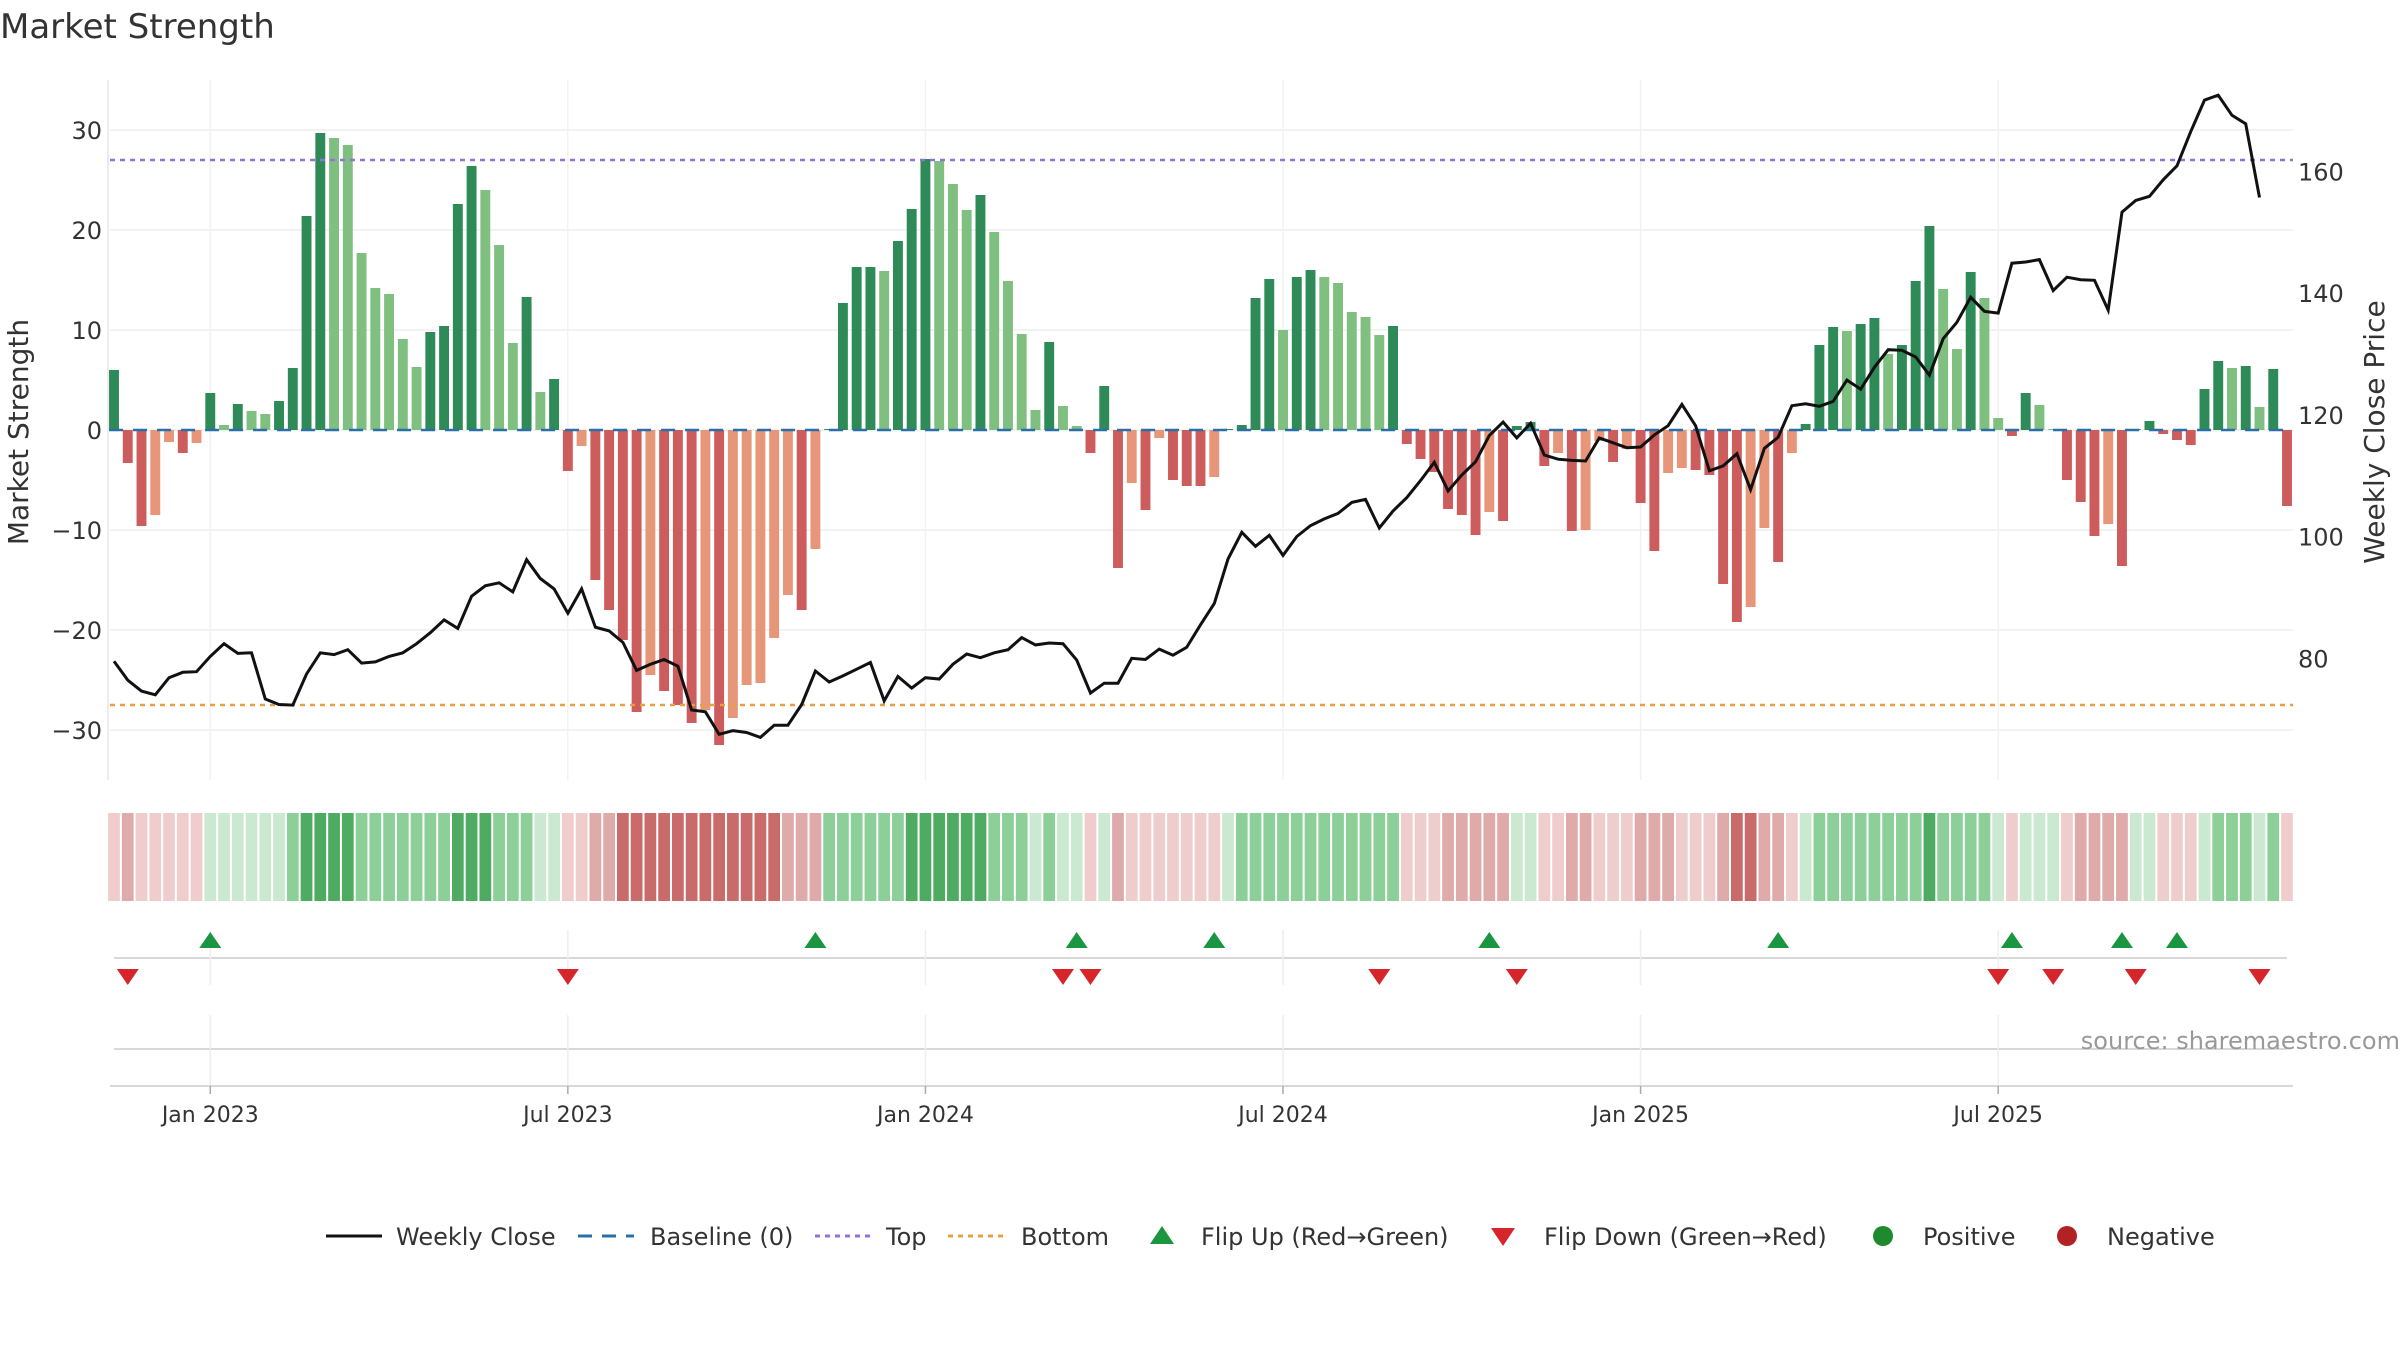 This screenshot has width=2400, height=1350. I want to click on x-tick-label: Jul 2024, so click(1282, 1115).